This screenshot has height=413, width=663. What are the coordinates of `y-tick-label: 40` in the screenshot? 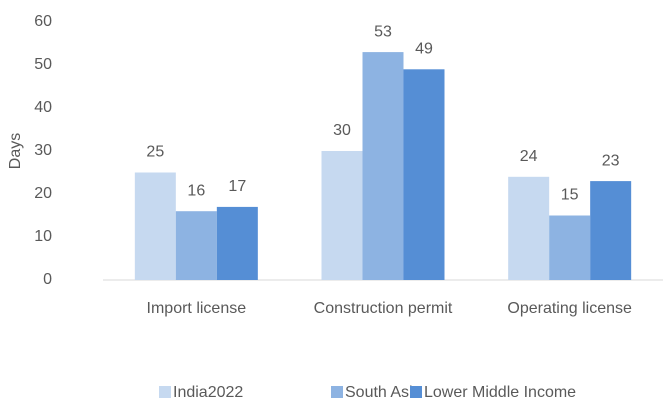 It's located at (43, 107).